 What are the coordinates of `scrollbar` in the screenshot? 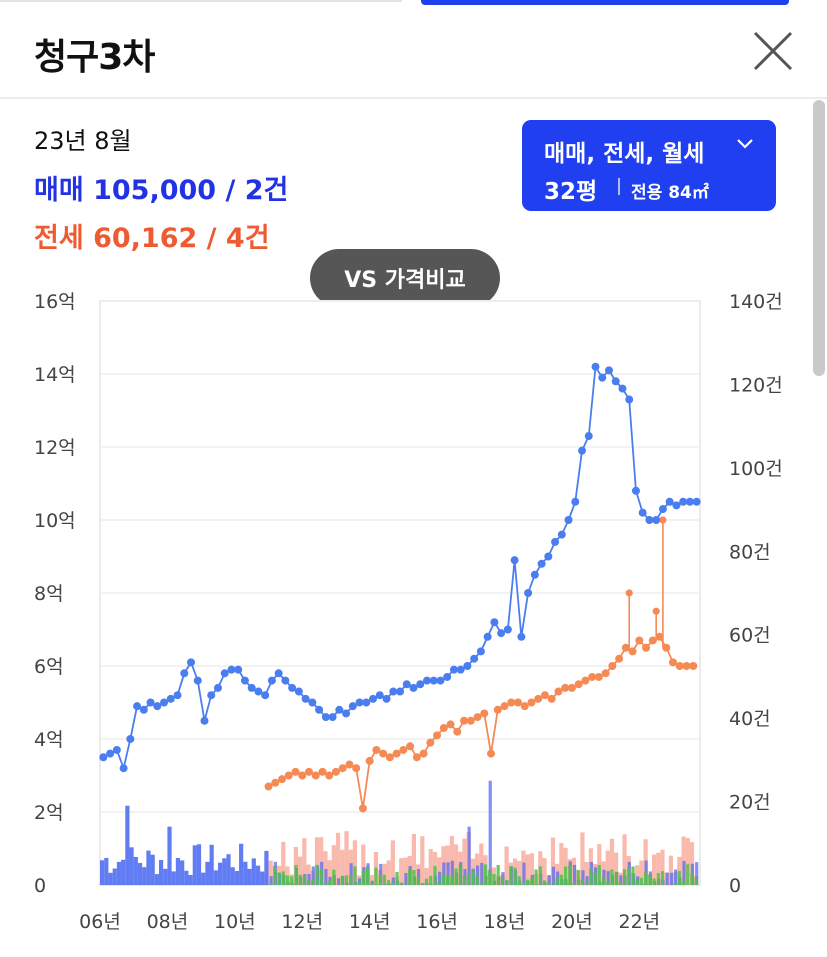 It's located at (819, 527).